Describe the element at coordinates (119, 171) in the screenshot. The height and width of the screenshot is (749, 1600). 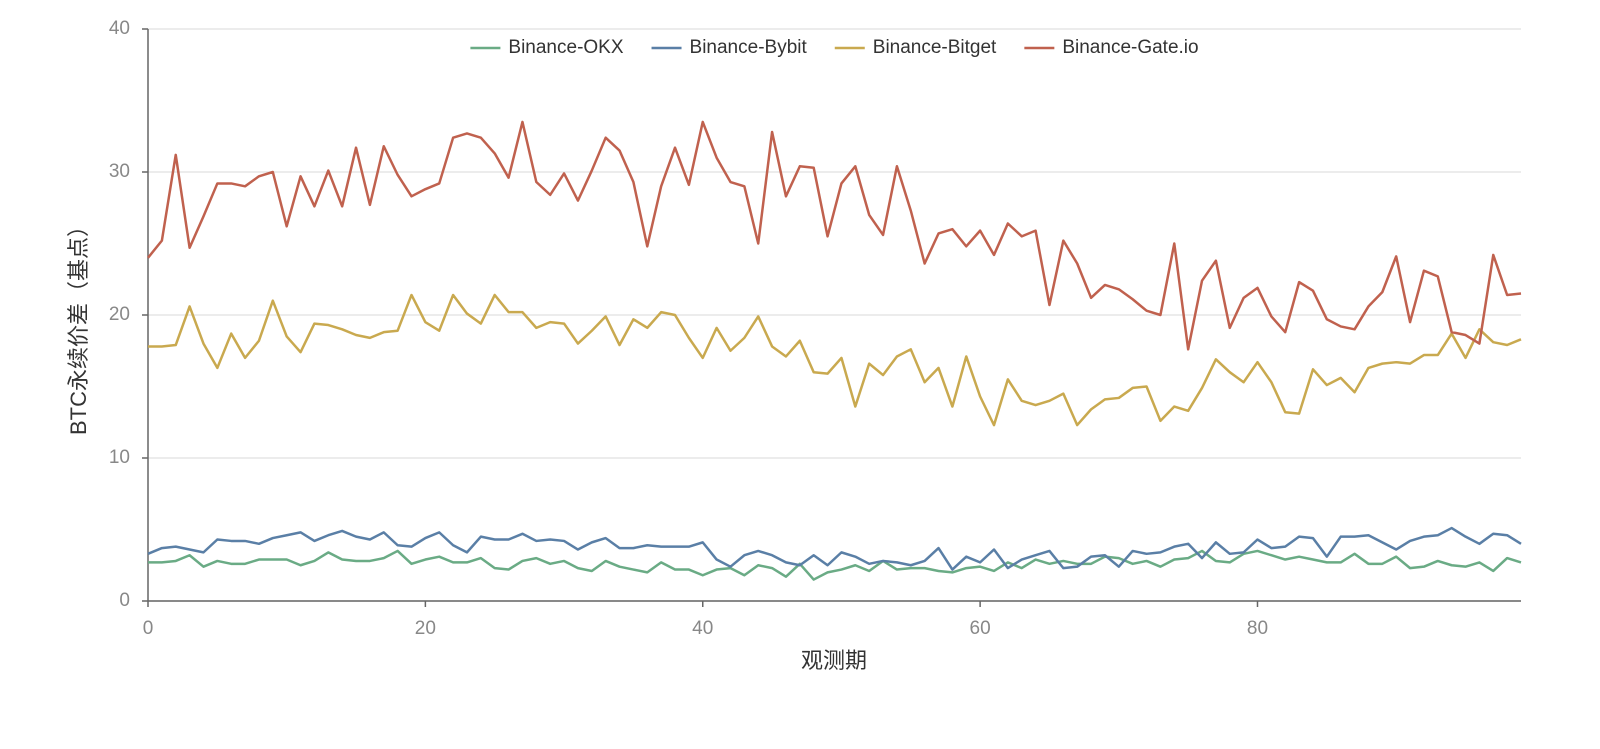
I see `y-tick-label: 30` at that location.